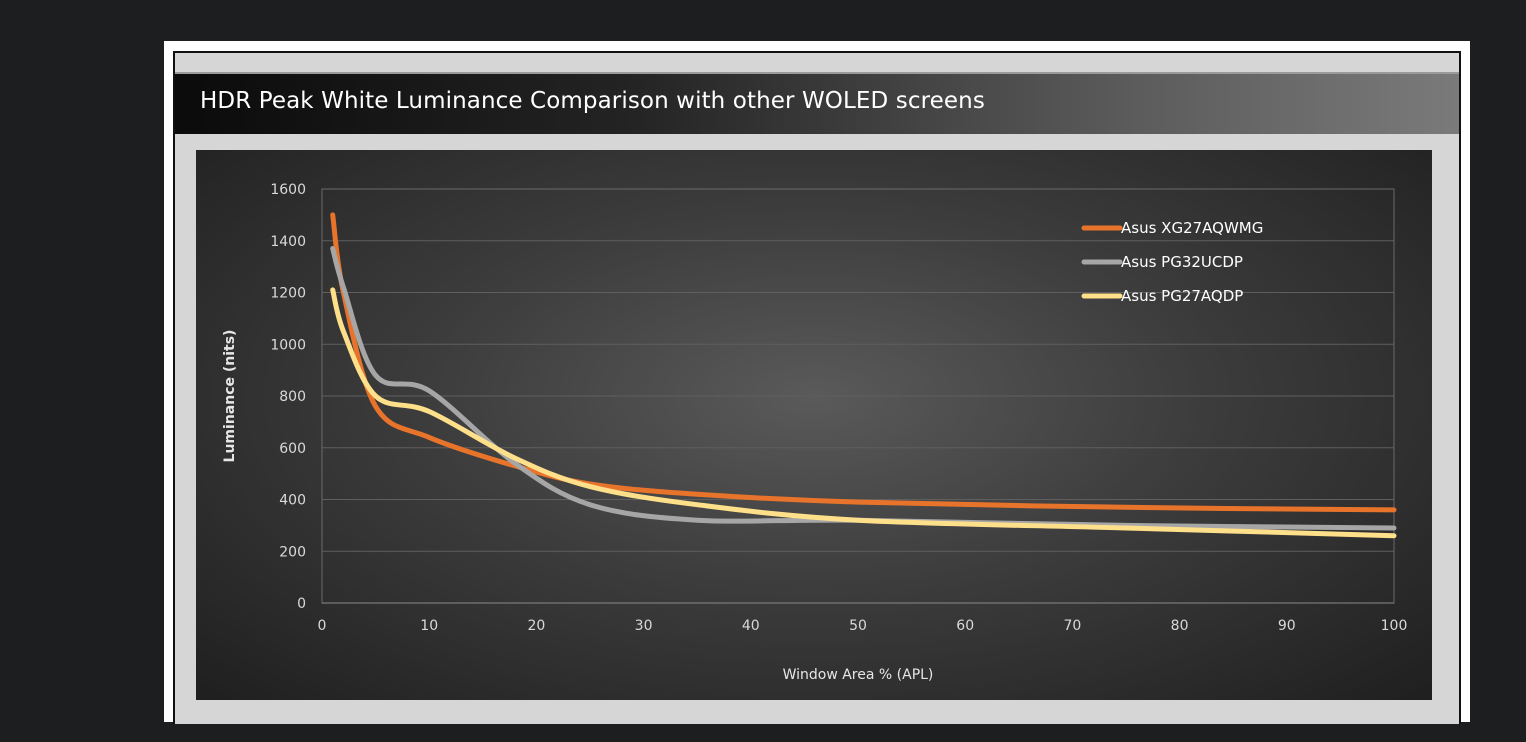  I want to click on x-tick-label: 20, so click(536, 626).